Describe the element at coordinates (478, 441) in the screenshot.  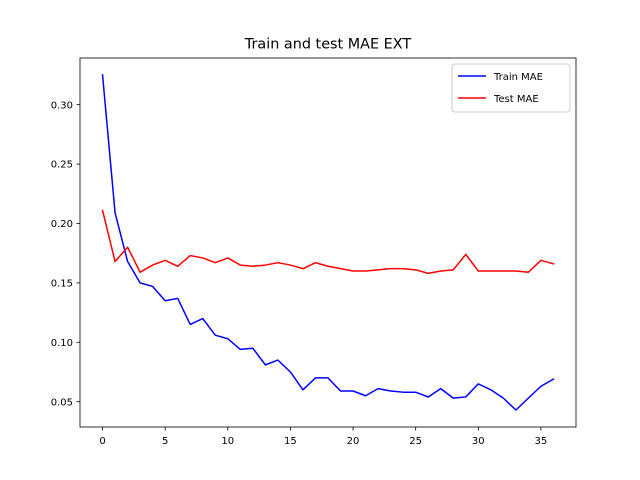
I see `x-tick-label: 30` at that location.